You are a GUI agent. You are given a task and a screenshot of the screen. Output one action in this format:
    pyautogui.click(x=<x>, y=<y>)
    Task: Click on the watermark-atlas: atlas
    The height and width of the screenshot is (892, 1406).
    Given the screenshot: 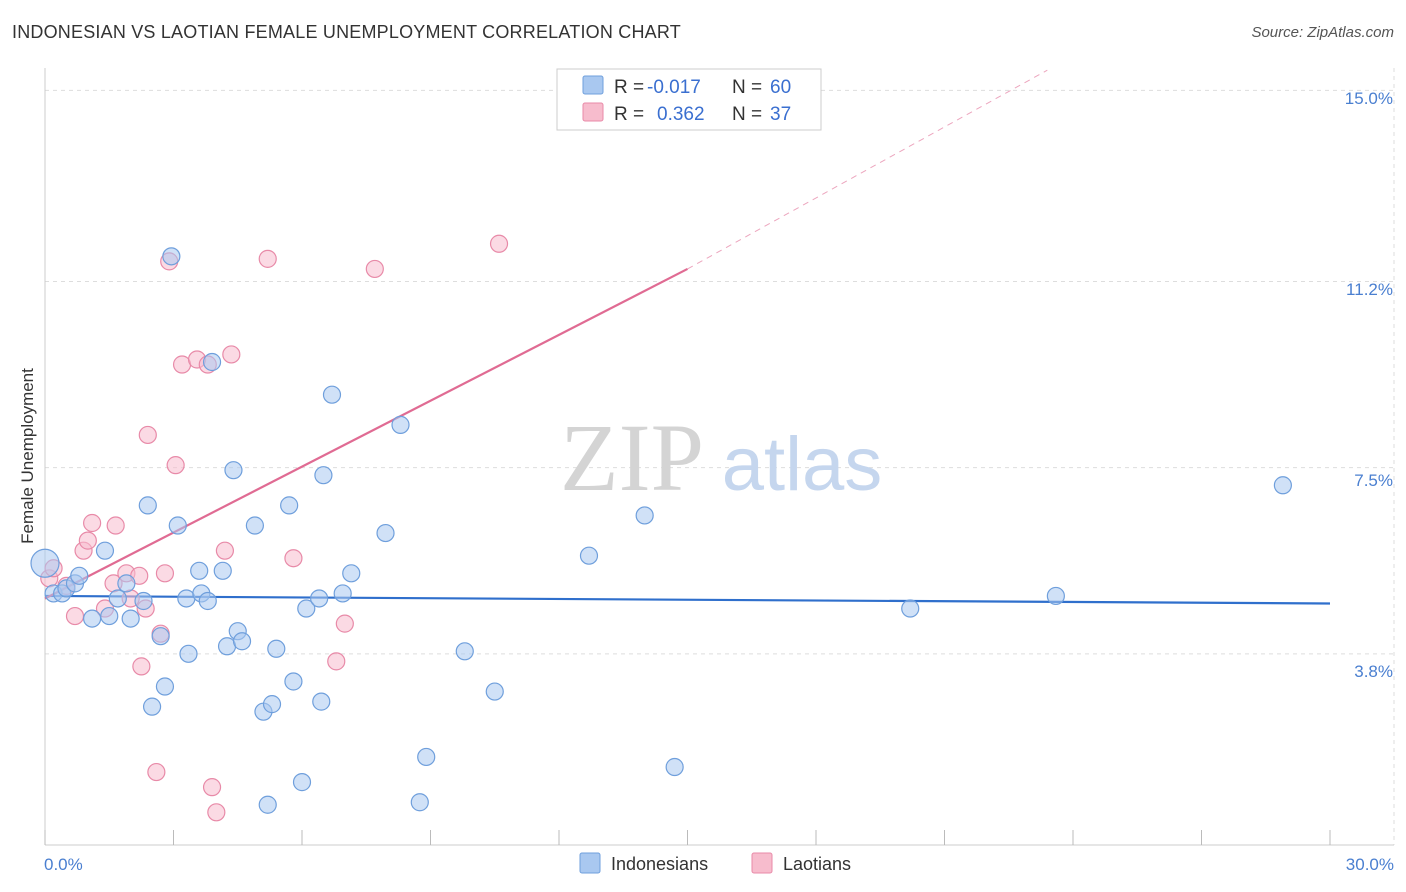 What is the action you would take?
    pyautogui.click(x=802, y=464)
    